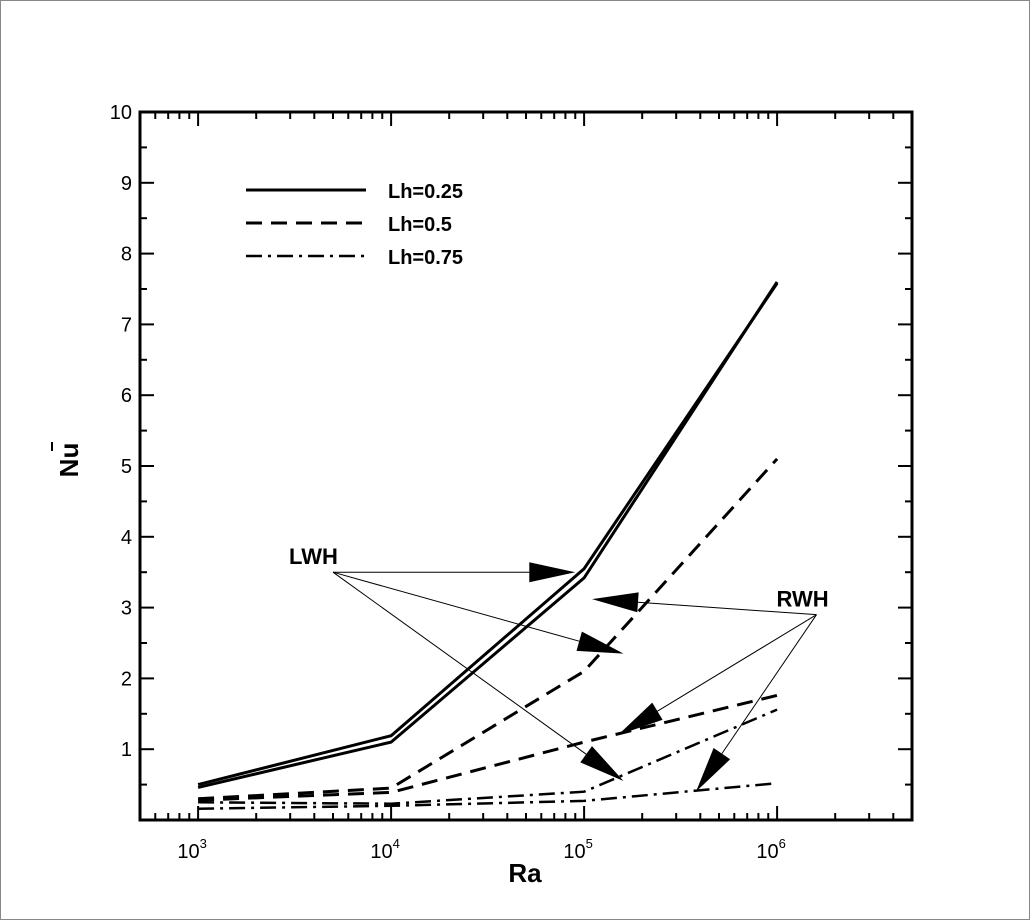  Describe the element at coordinates (384, 849) in the screenshot. I see `x-tick-label: 10⁴` at that location.